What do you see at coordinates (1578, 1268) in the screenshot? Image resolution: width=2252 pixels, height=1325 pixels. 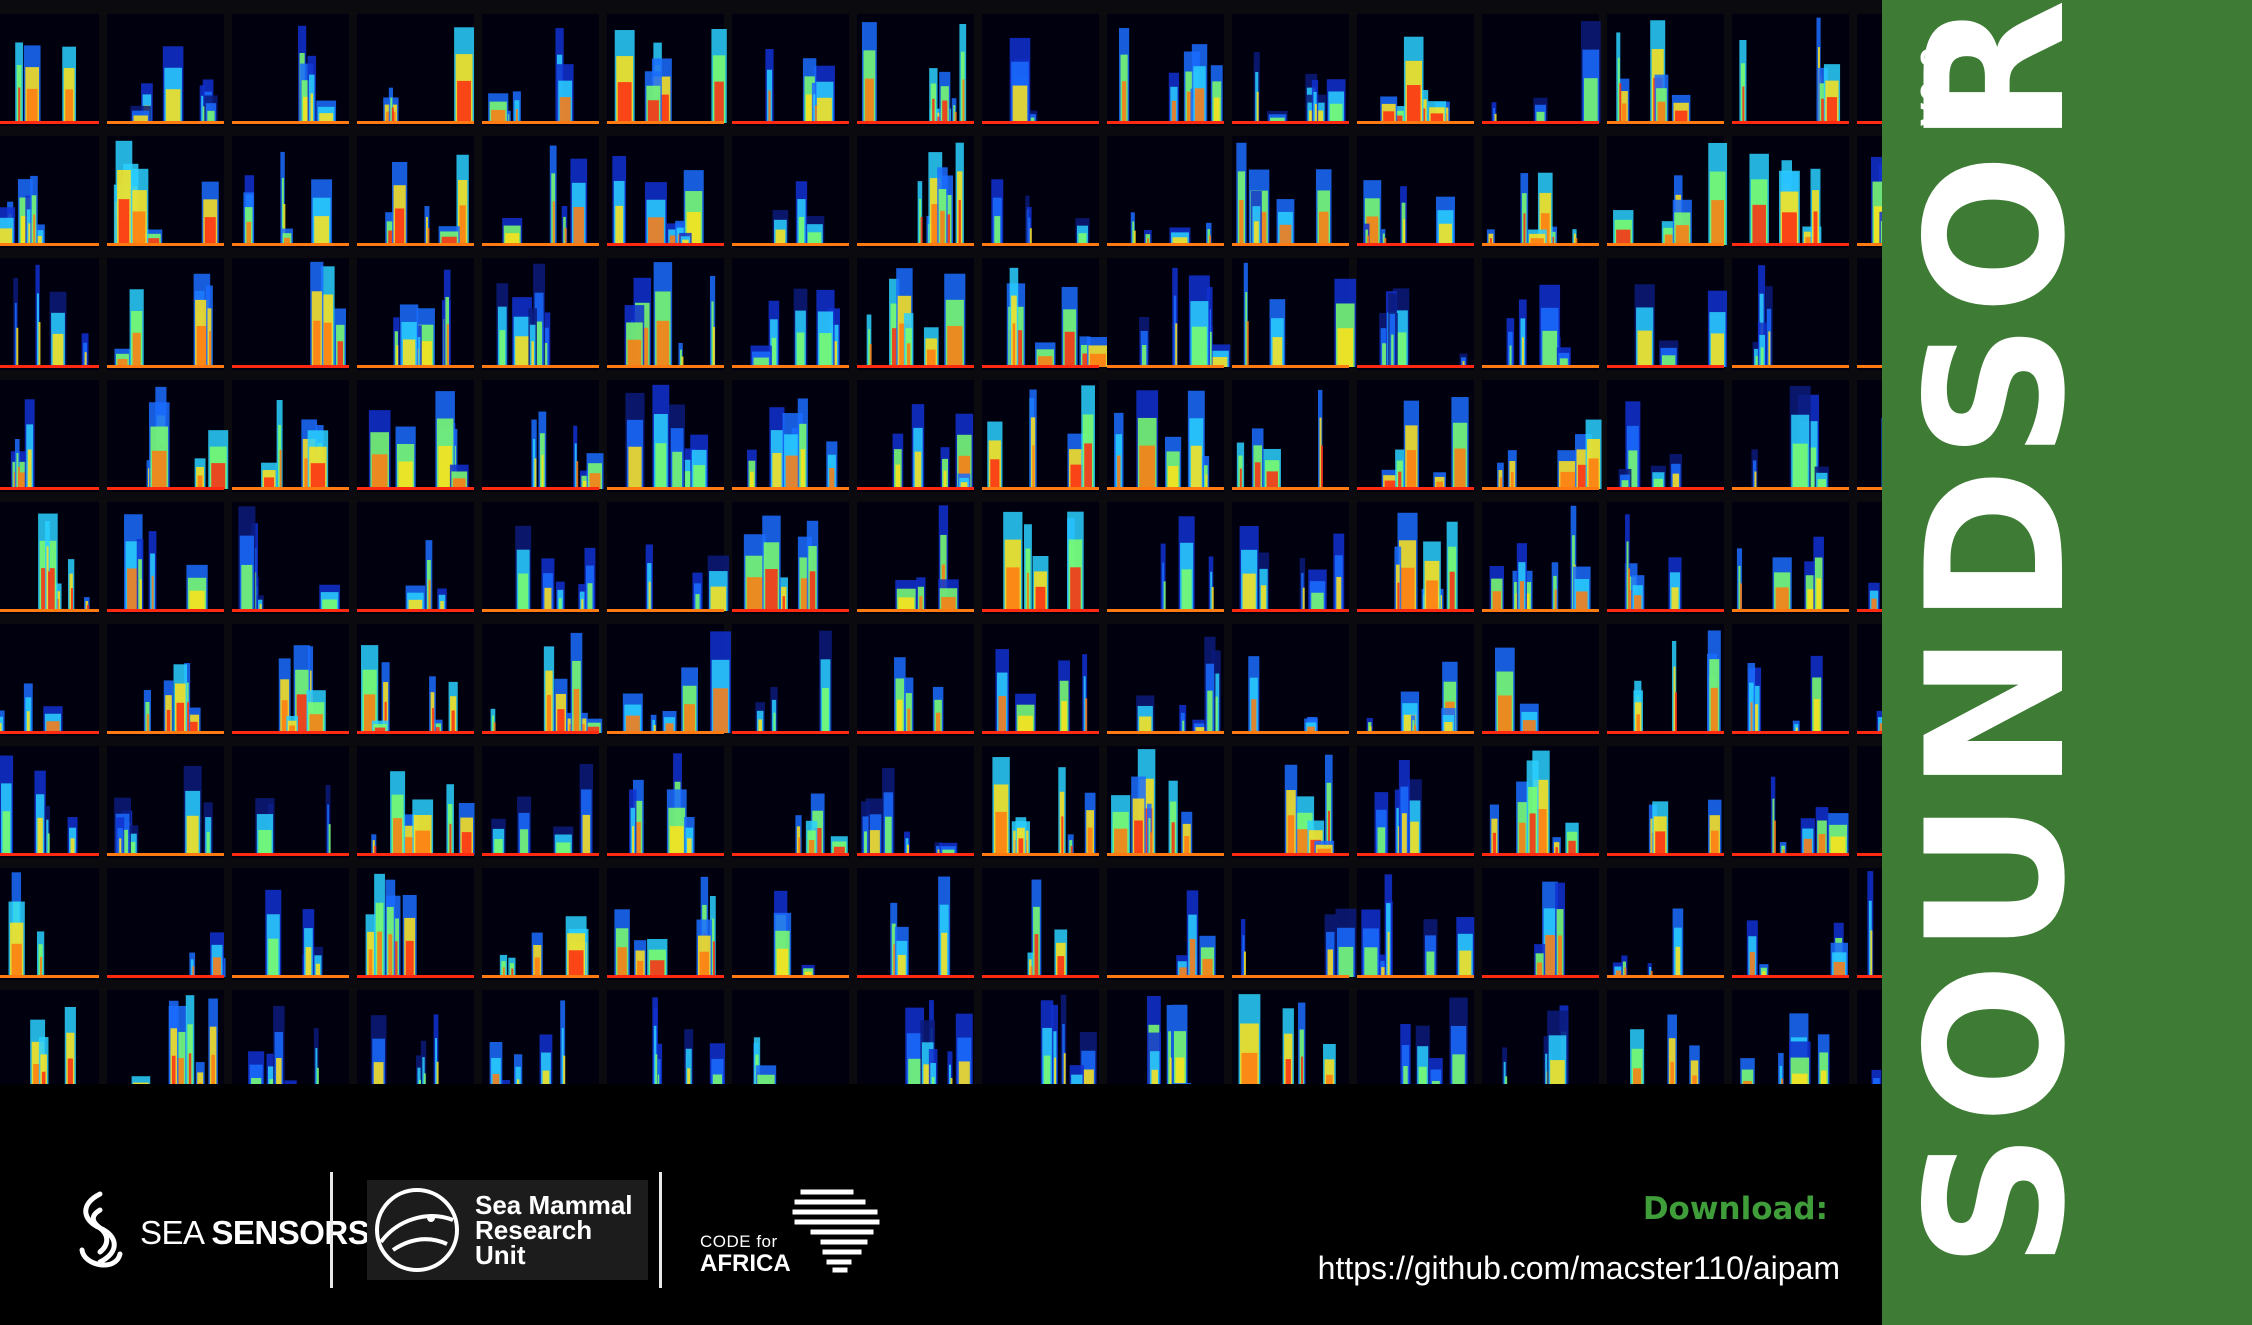 I see `download-link: https://github.com/macster110/aipam` at bounding box center [1578, 1268].